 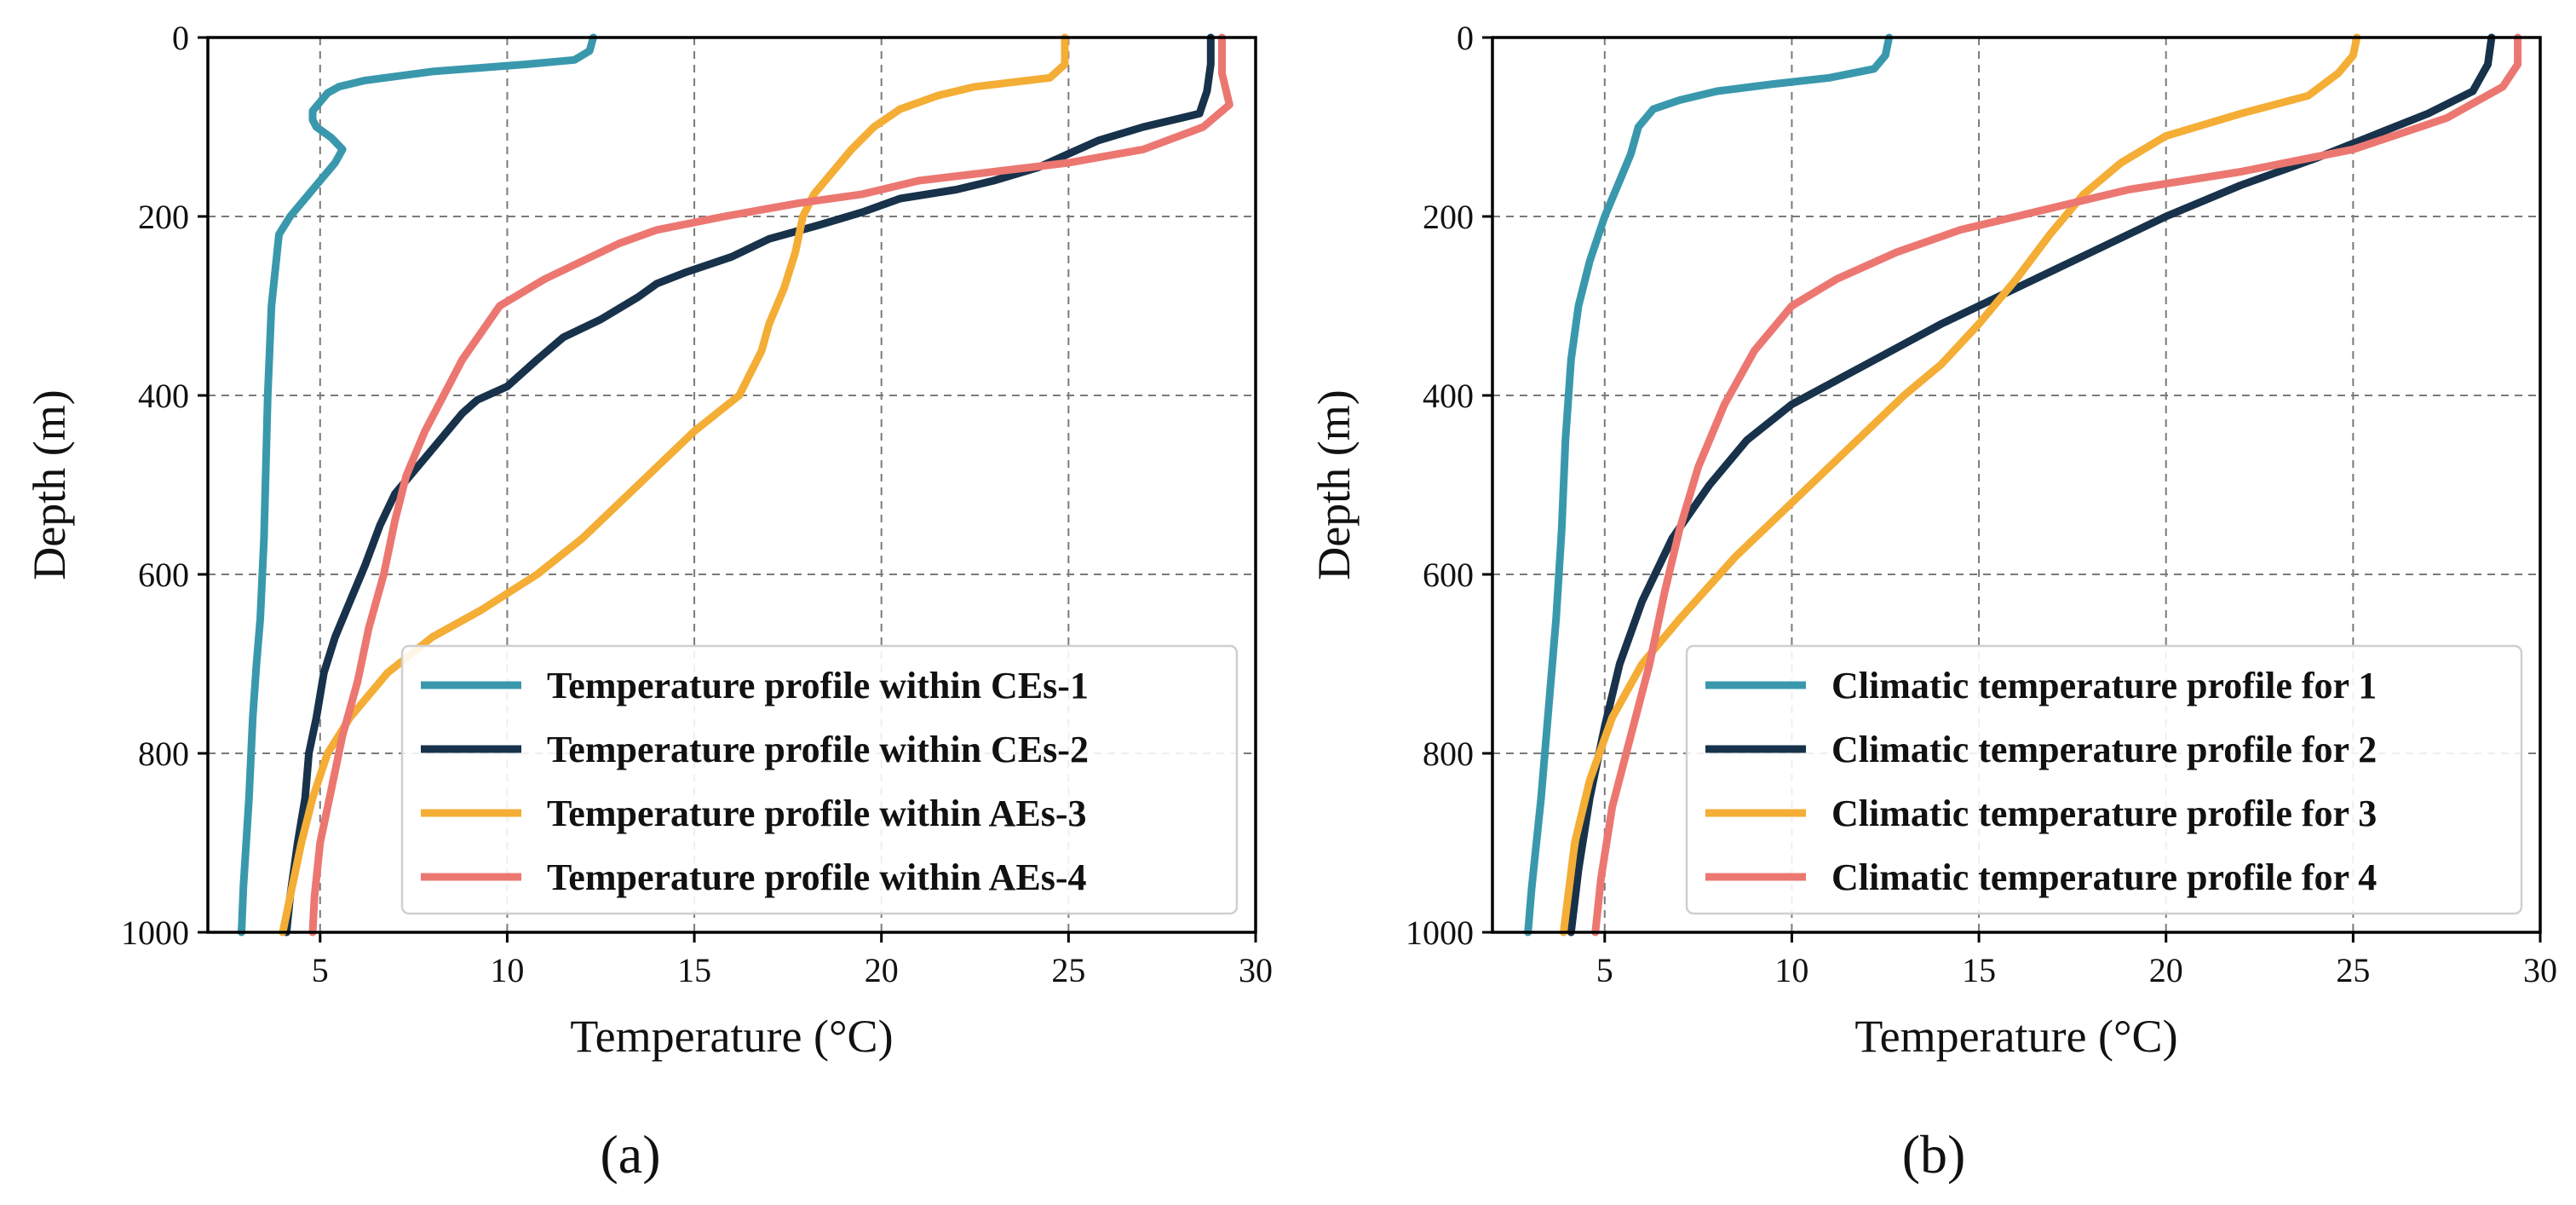 What do you see at coordinates (818, 685) in the screenshot?
I see `legend-label-1: Temperature profile within CEs-1` at bounding box center [818, 685].